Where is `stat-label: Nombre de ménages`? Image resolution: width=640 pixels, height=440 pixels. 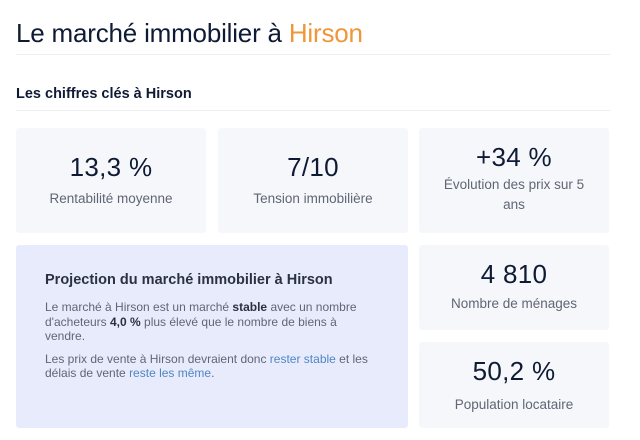 stat-label: Nombre de ménages is located at coordinates (514, 303).